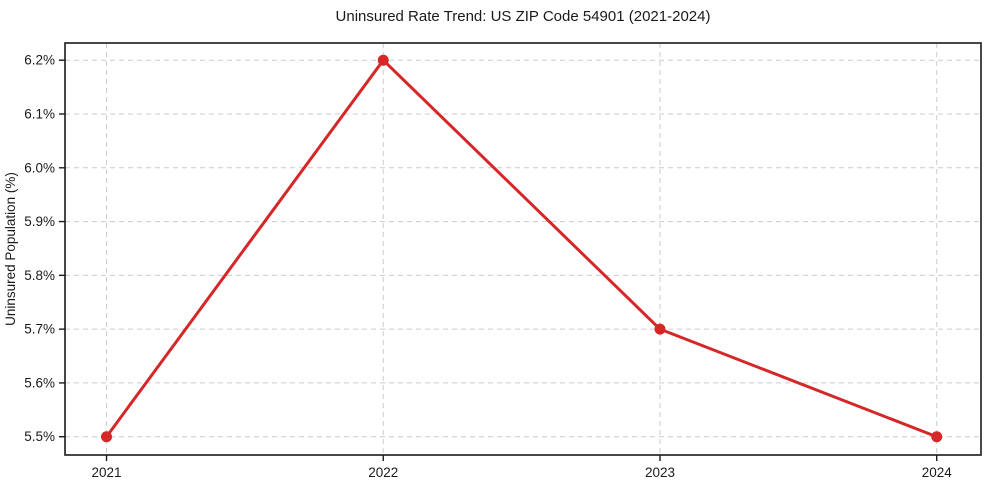 This screenshot has width=989, height=490. What do you see at coordinates (10, 249) in the screenshot?
I see `y-axis-label: Uninsured Population (%)` at bounding box center [10, 249].